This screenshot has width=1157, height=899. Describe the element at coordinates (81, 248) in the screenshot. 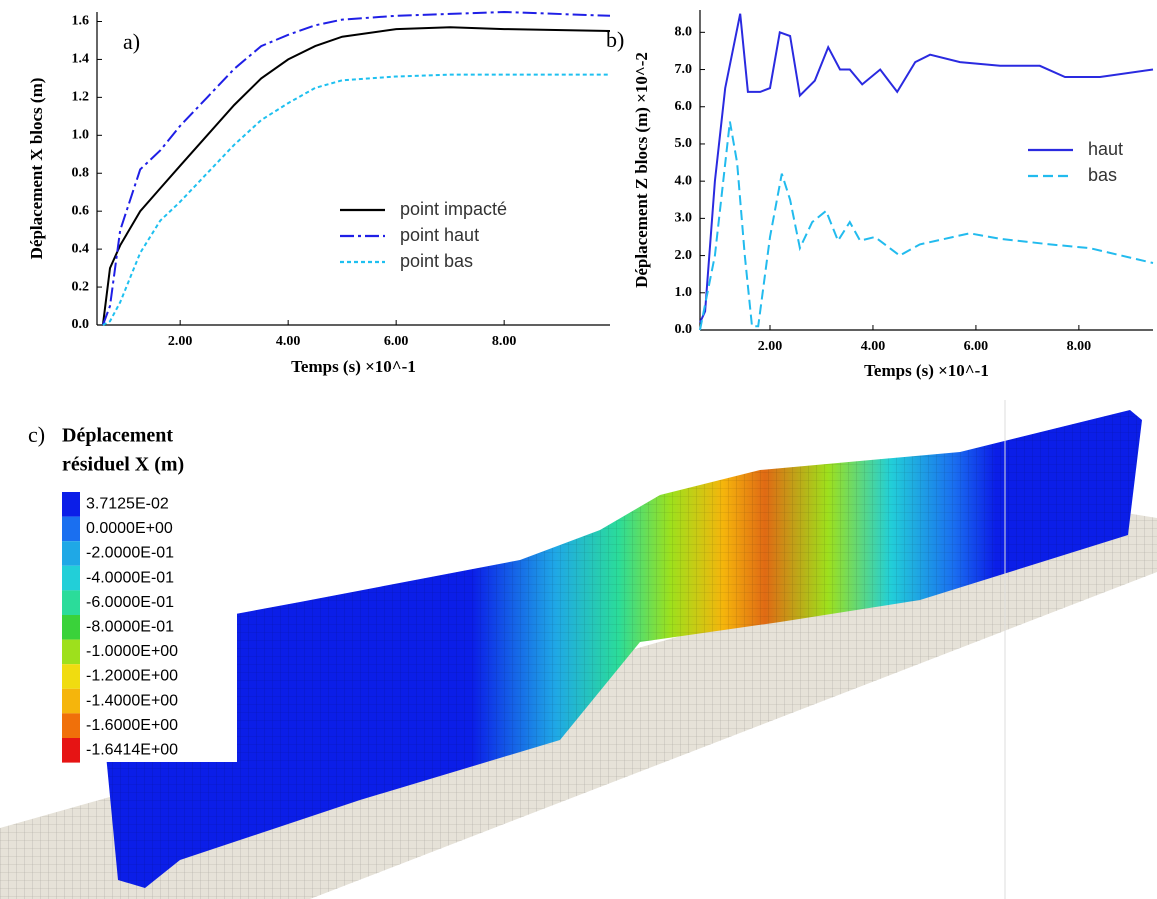

I see `y-tick-label: 0.4` at that location.